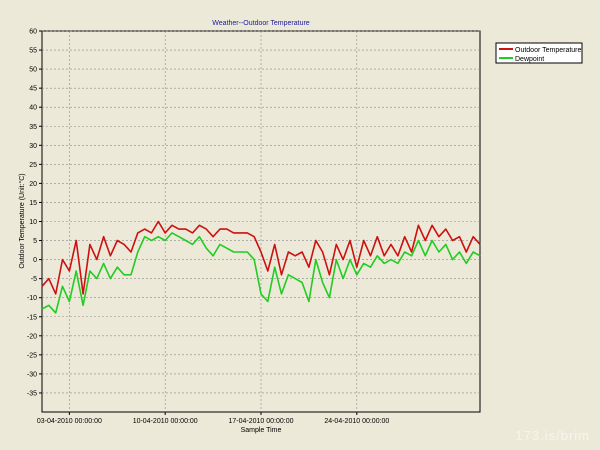 This screenshot has width=600, height=450. What do you see at coordinates (33, 127) in the screenshot?
I see `y-tick-label: 35` at bounding box center [33, 127].